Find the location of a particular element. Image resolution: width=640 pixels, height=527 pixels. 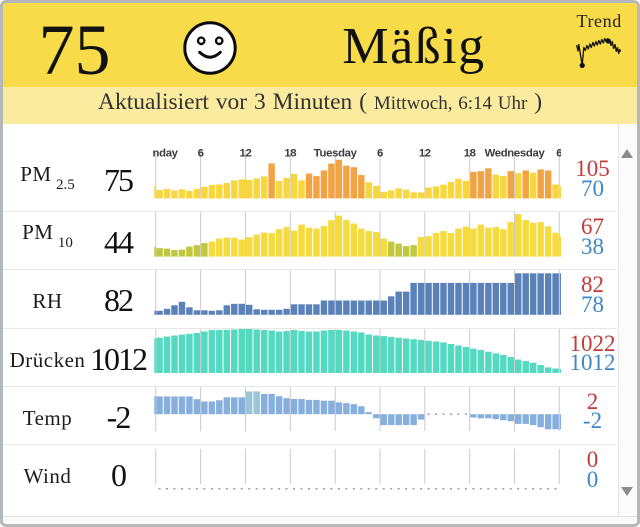

svg-text: Tuesday is located at coordinates (336, 153).